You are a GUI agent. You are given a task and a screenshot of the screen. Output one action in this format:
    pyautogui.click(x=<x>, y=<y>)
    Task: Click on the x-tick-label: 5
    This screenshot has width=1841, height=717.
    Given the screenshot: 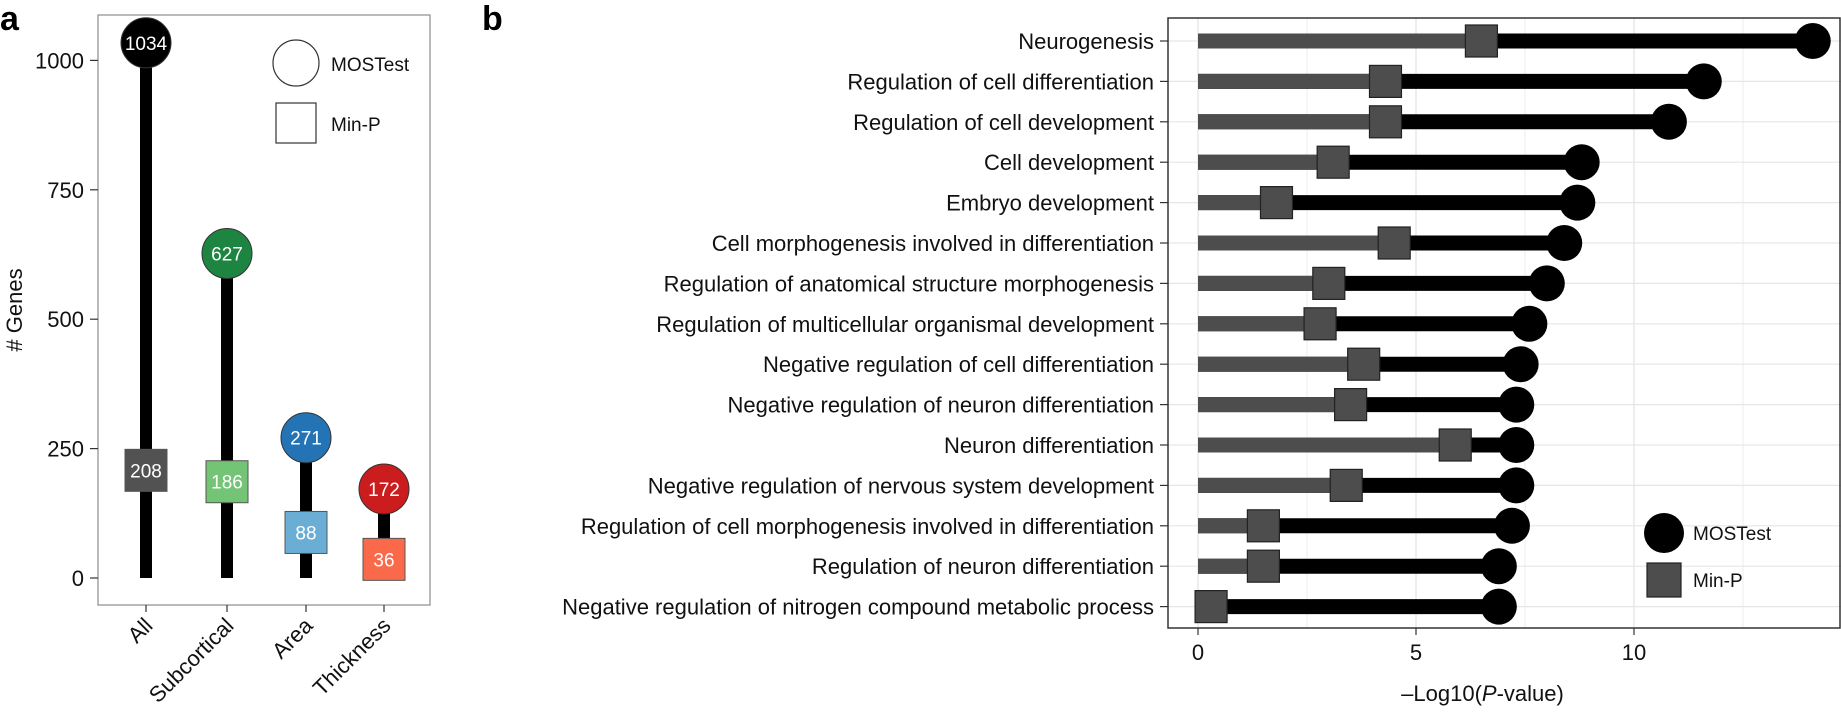 What is the action you would take?
    pyautogui.click(x=1416, y=652)
    